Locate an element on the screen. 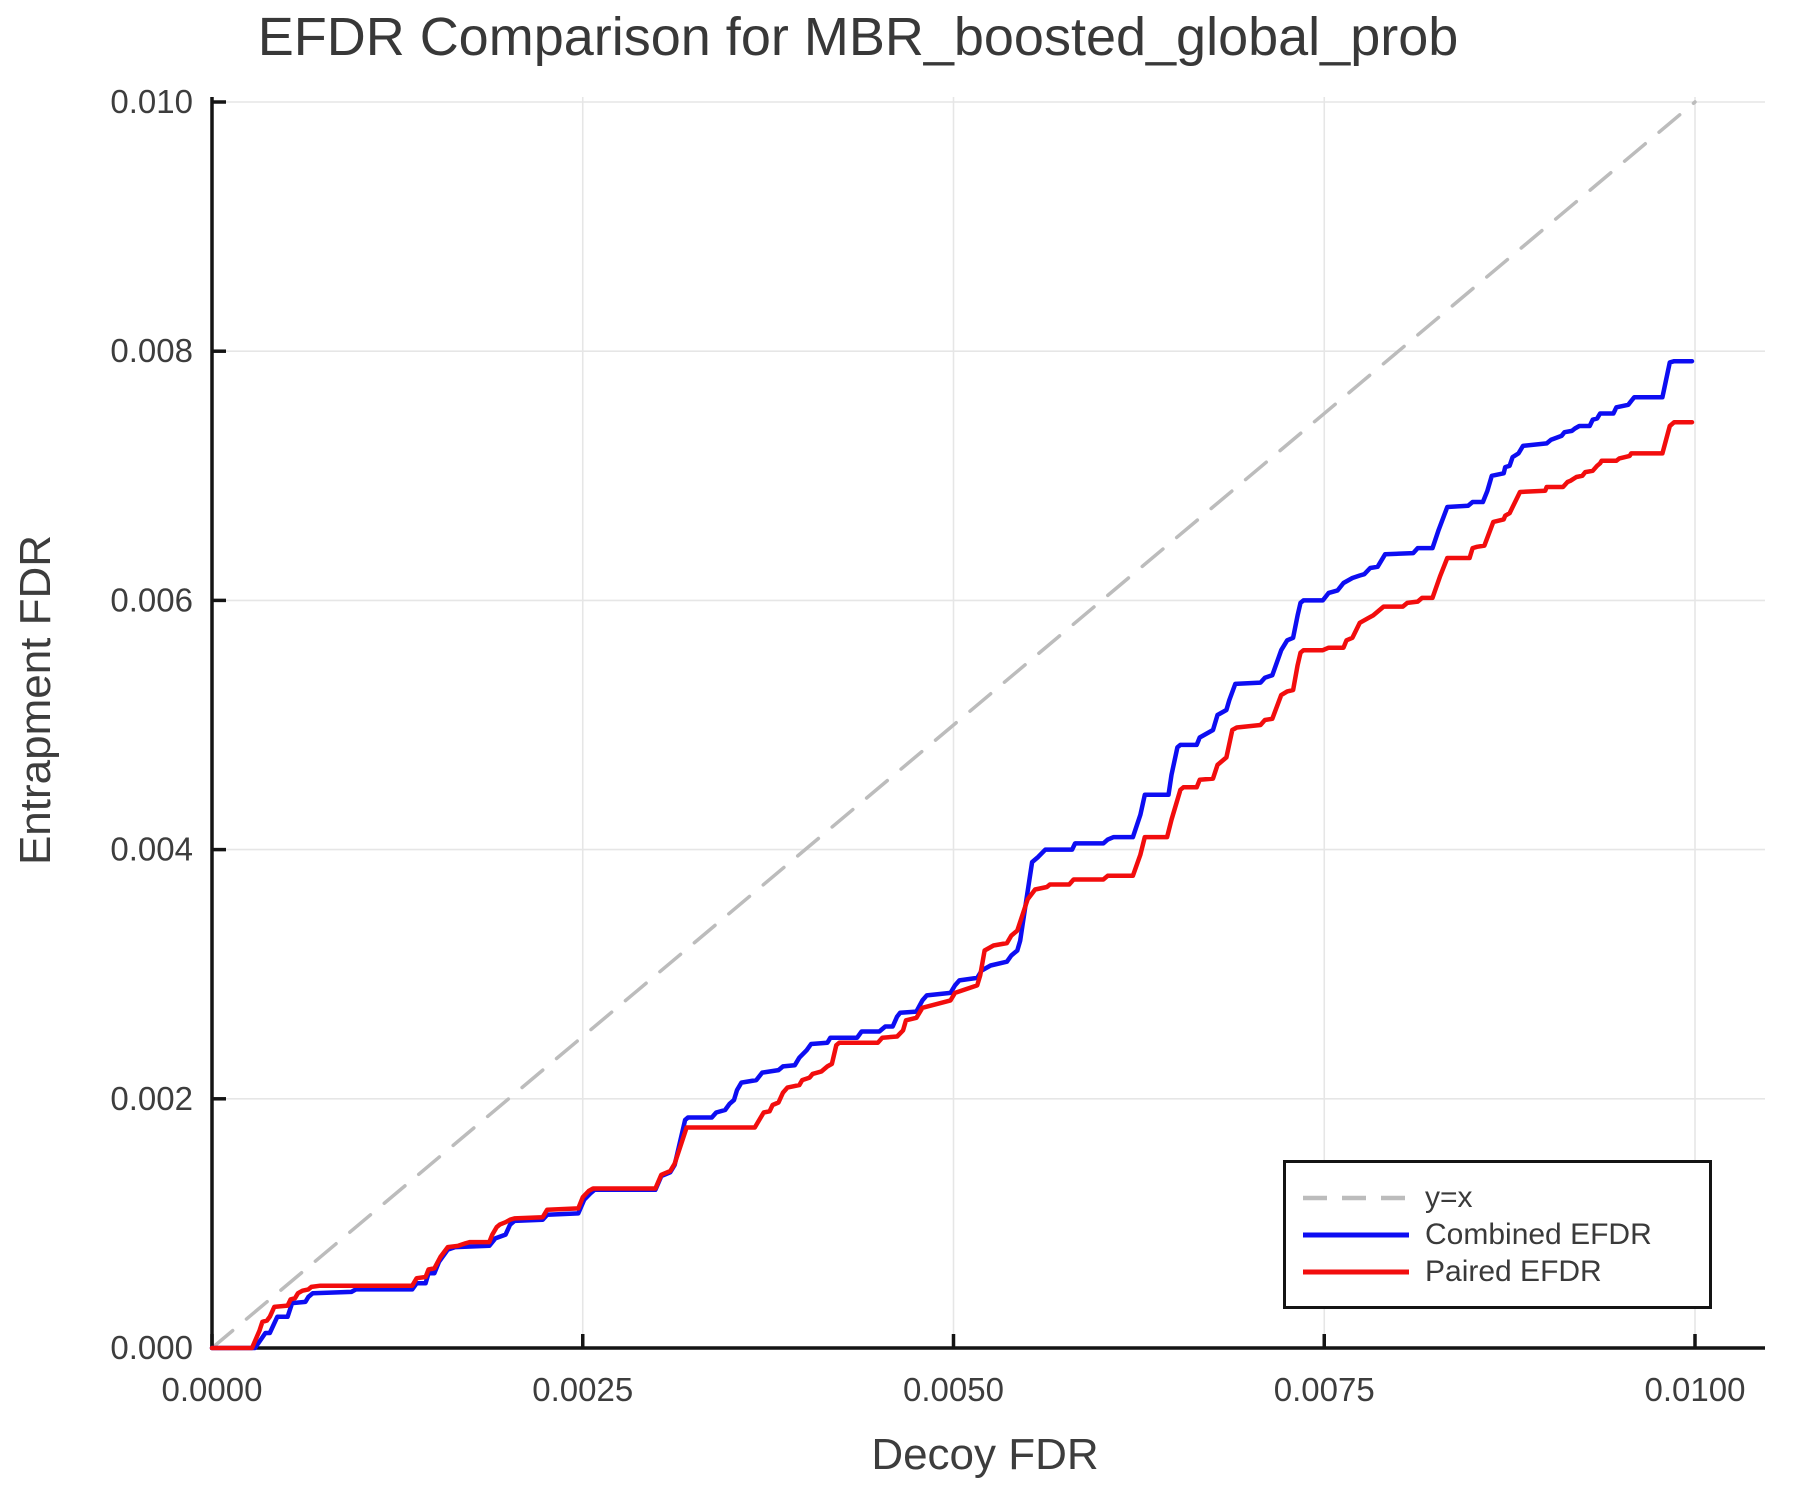  legend-row-paired: Paired EFDR is located at coordinates (1505, 1271).